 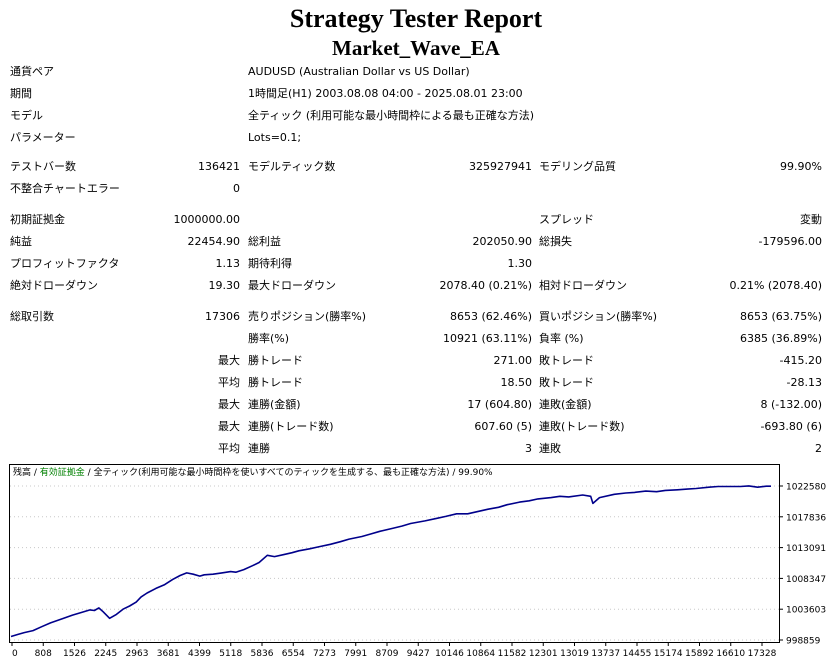 I want to click on ticks-value: 325927941, so click(x=500, y=166).